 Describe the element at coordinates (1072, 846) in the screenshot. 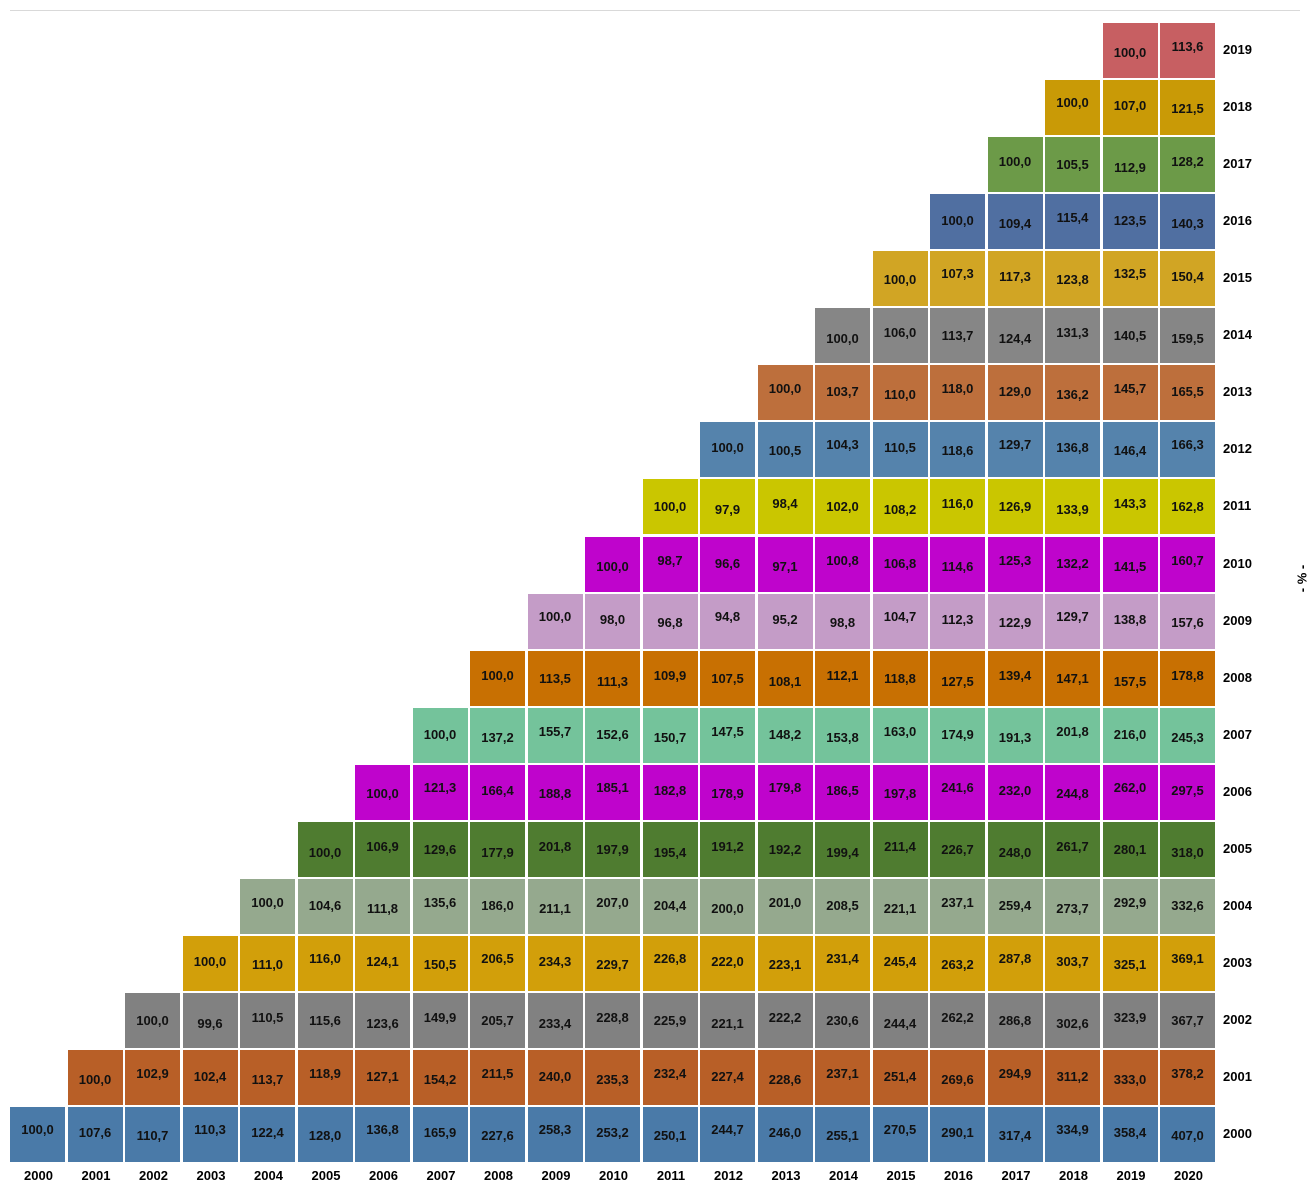

I see `cell-value-label: 261,7` at that location.